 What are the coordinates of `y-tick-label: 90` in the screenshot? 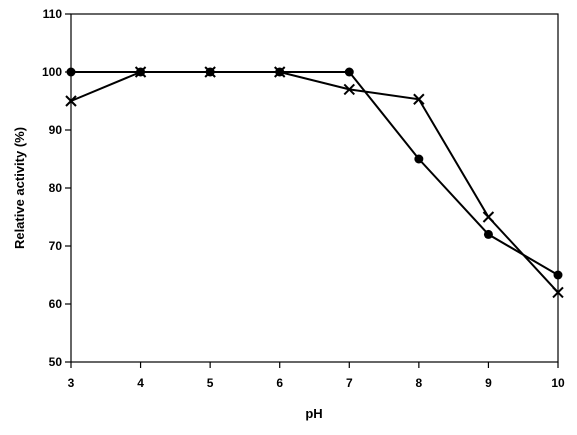 It's located at (56, 130).